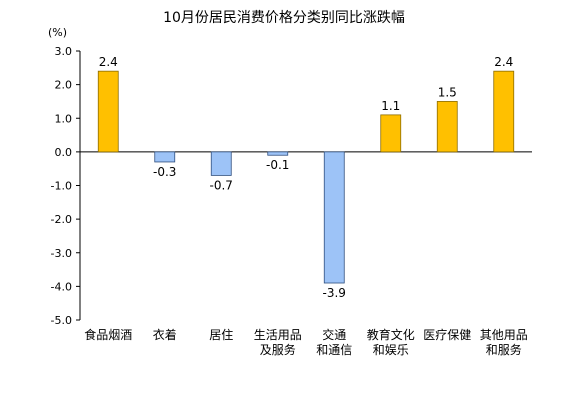 The width and height of the screenshot is (568, 403). Describe the element at coordinates (64, 51) in the screenshot. I see `y-tick-label: 3.0` at that location.